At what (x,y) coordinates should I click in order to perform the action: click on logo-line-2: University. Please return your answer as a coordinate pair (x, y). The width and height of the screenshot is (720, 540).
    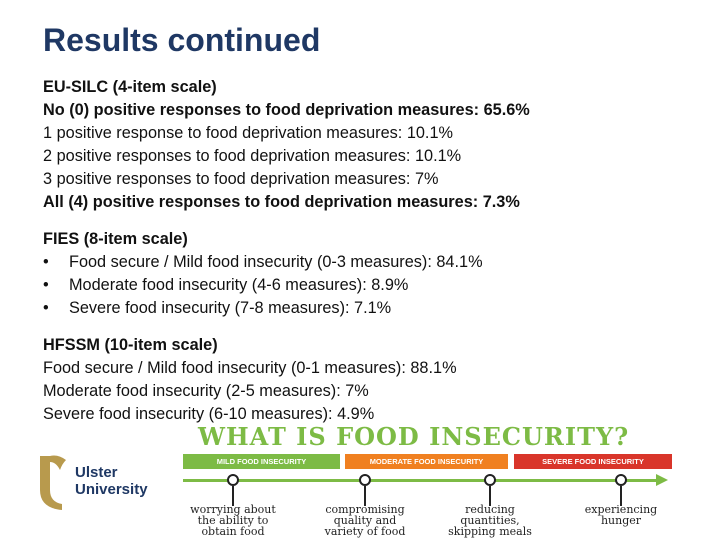
    Looking at the image, I should click on (111, 489).